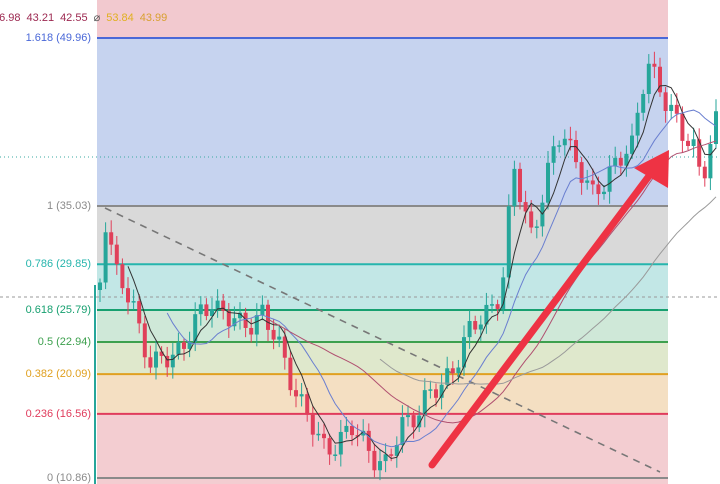 This screenshot has width=720, height=484. What do you see at coordinates (97, 18) in the screenshot?
I see `header-value: ⌀` at bounding box center [97, 18].